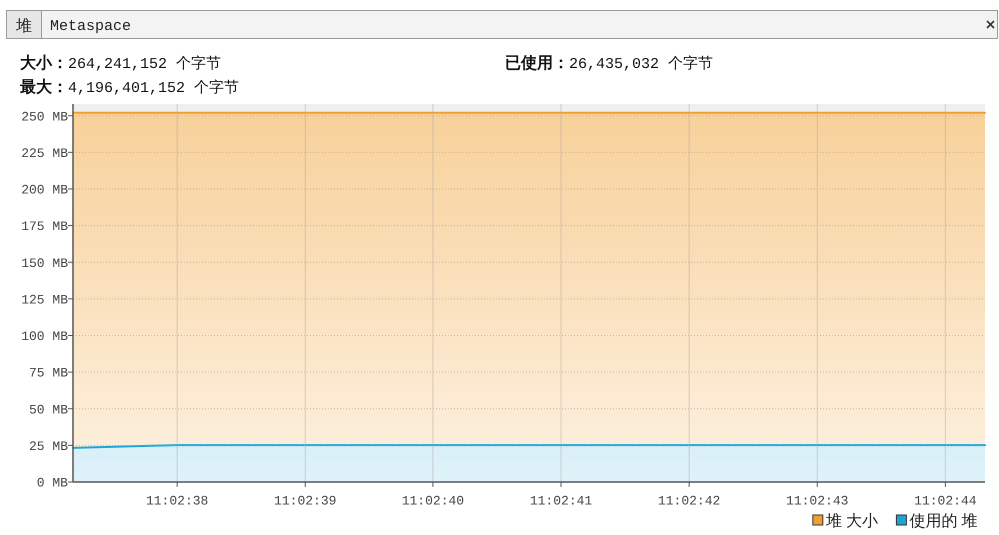 The width and height of the screenshot is (999, 535). What do you see at coordinates (48, 410) in the screenshot?
I see `y-tick-label: 50 MB` at bounding box center [48, 410].